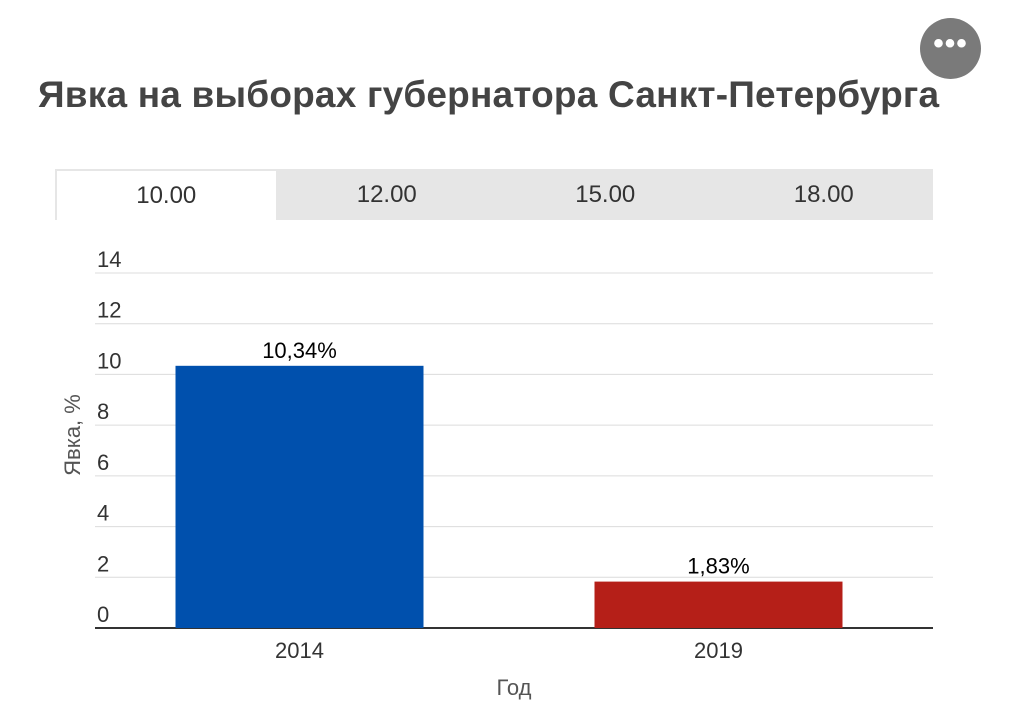 The image size is (1024, 718). What do you see at coordinates (823, 194) in the screenshot?
I see `tab-18-00: 18.00` at bounding box center [823, 194].